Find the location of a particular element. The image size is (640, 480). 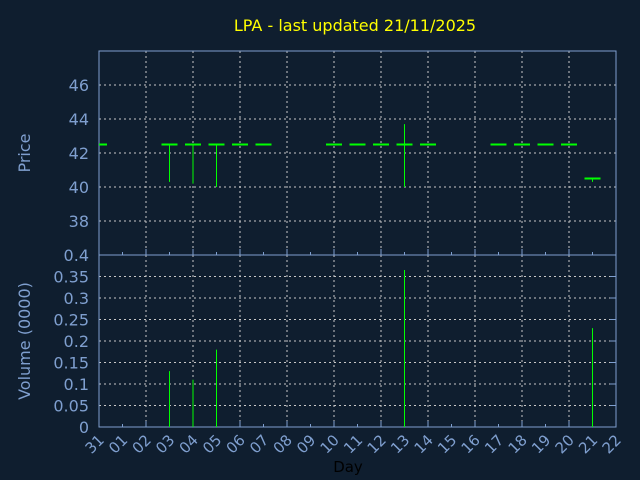

x-tick-label: 19 is located at coordinates (541, 444).